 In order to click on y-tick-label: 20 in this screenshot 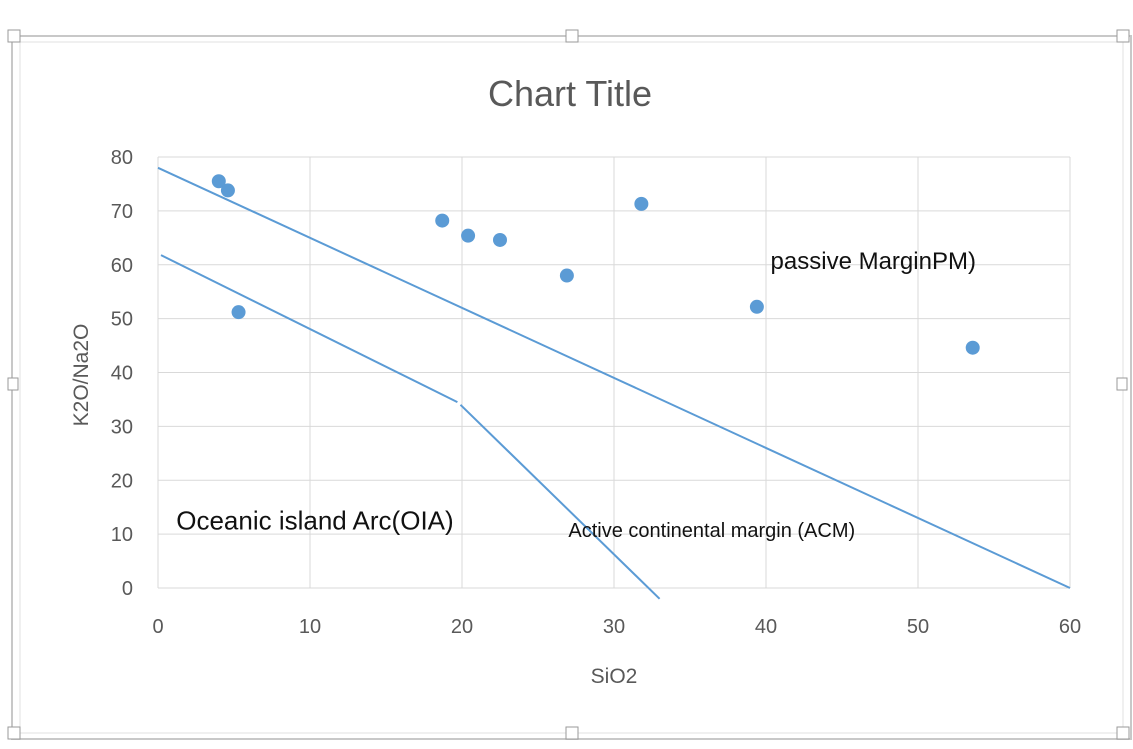, I will do `click(122, 481)`.